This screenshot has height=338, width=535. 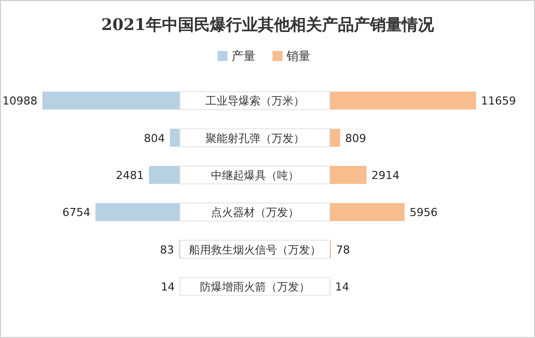 What do you see at coordinates (255, 249) in the screenshot?
I see `y-tick-label: 船用救生烟火信号（万发）` at bounding box center [255, 249].